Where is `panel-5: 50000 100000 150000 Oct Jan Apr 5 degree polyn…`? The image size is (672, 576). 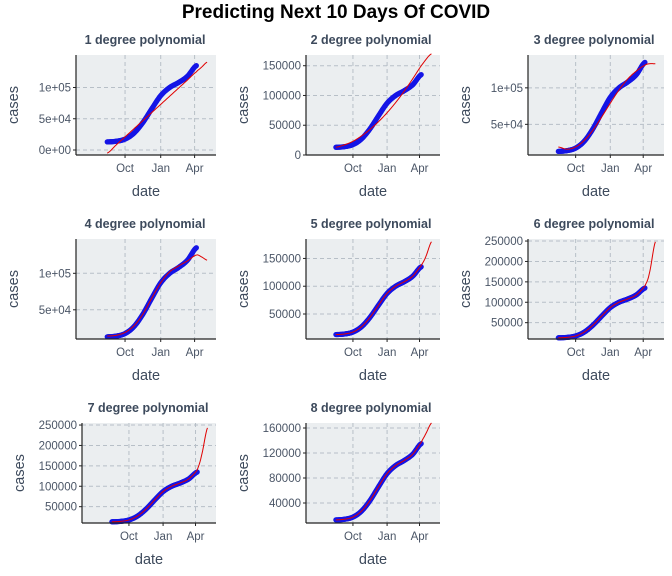 panel-5: 50000 100000 150000 Oct Jan Apr 5 degree polyn… is located at coordinates (338, 300).